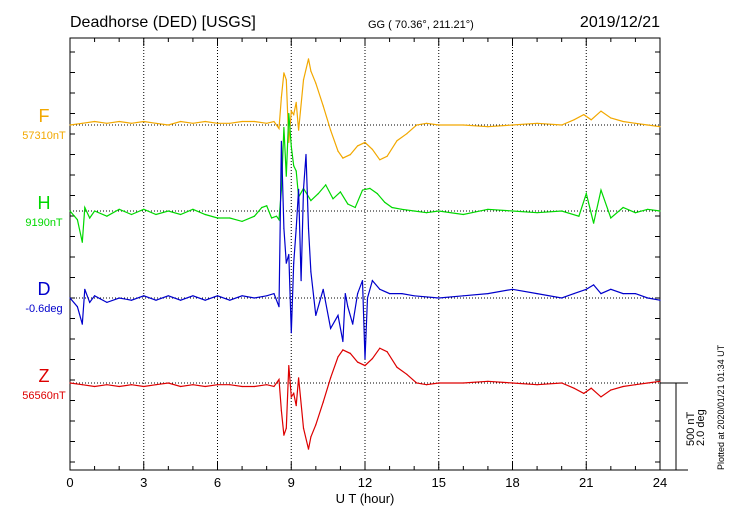 This screenshot has width=730, height=520. I want to click on x-tick-label: 18, so click(512, 482).